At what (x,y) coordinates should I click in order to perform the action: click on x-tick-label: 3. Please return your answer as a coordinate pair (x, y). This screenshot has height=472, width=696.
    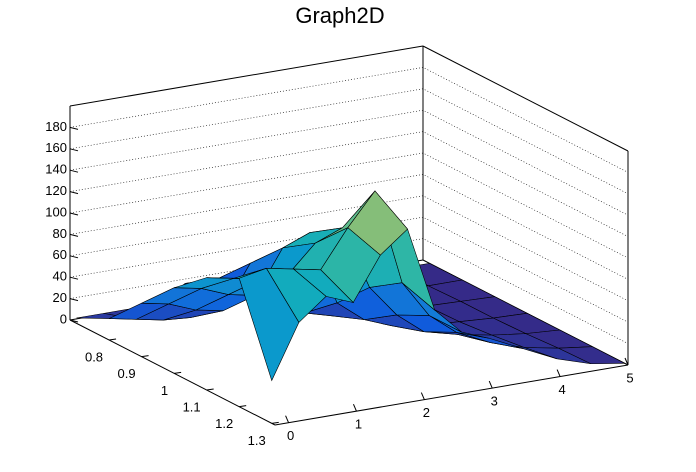
    Looking at the image, I should click on (494, 401).